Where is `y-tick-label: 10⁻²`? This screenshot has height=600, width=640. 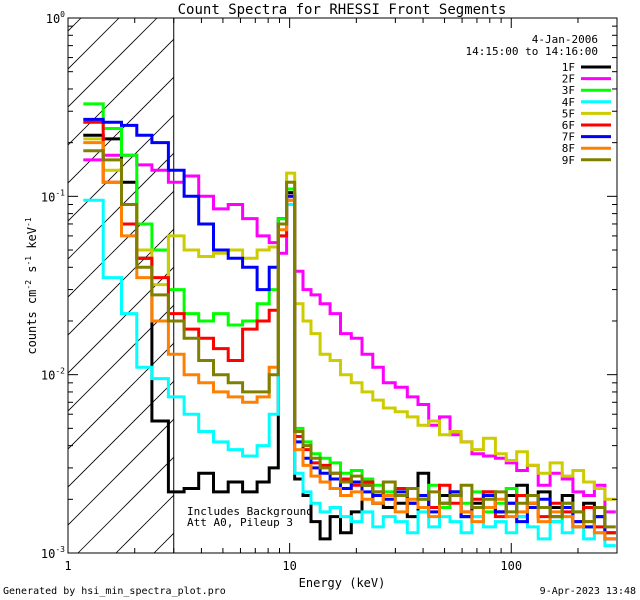
y-tick-label: 10⁻² is located at coordinates (53, 375).